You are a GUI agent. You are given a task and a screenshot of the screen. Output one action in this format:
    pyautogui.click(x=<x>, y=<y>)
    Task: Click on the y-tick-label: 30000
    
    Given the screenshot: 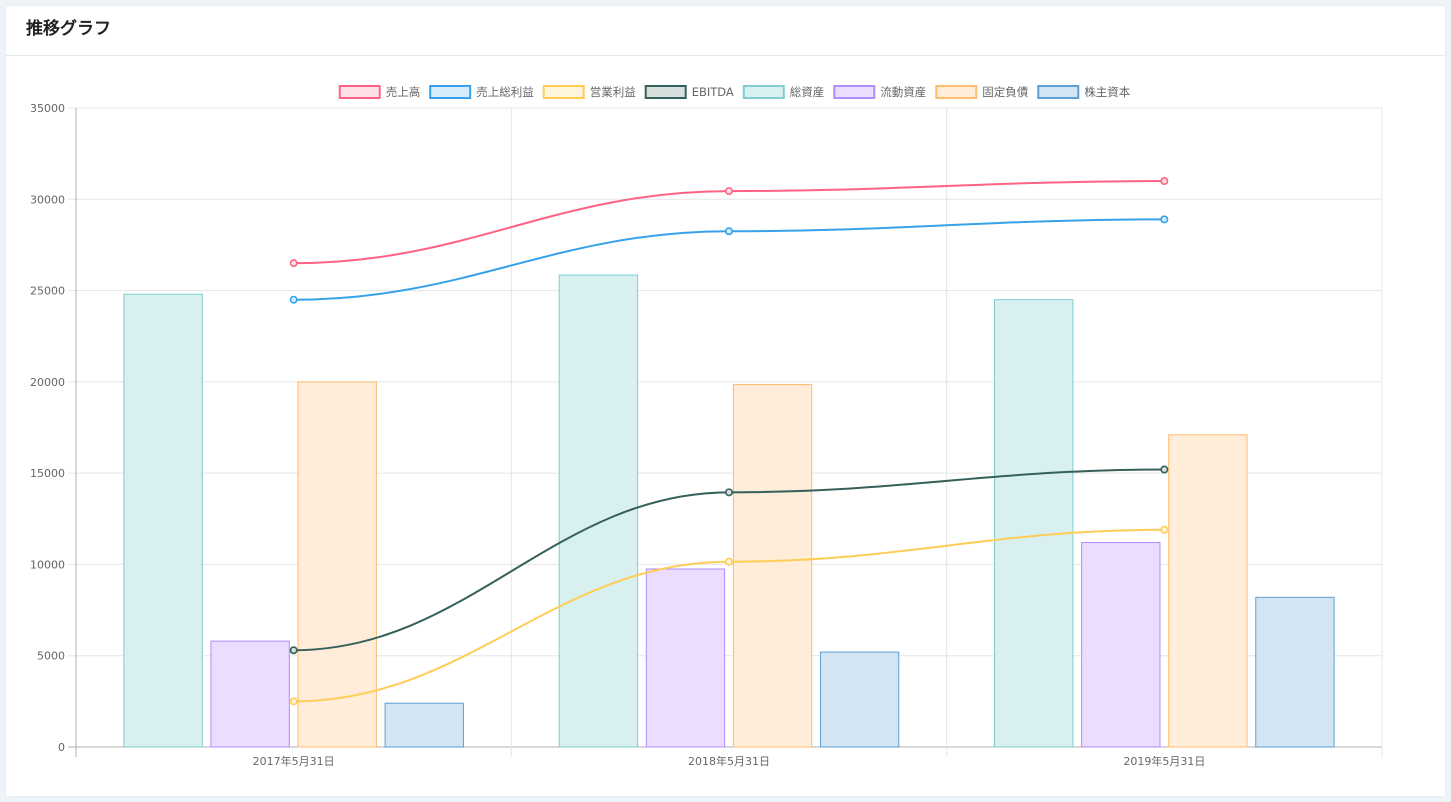 What is the action you would take?
    pyautogui.click(x=47, y=199)
    